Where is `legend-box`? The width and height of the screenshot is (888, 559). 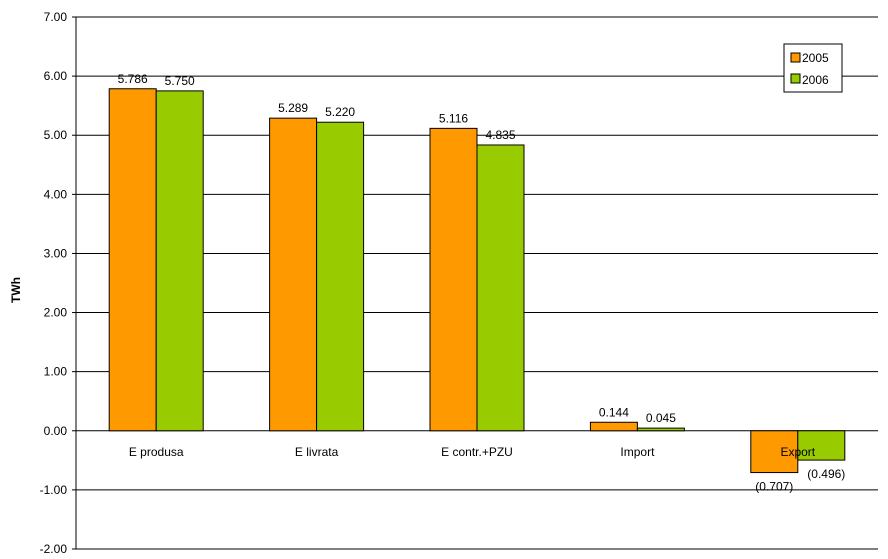 legend-box is located at coordinates (813, 68).